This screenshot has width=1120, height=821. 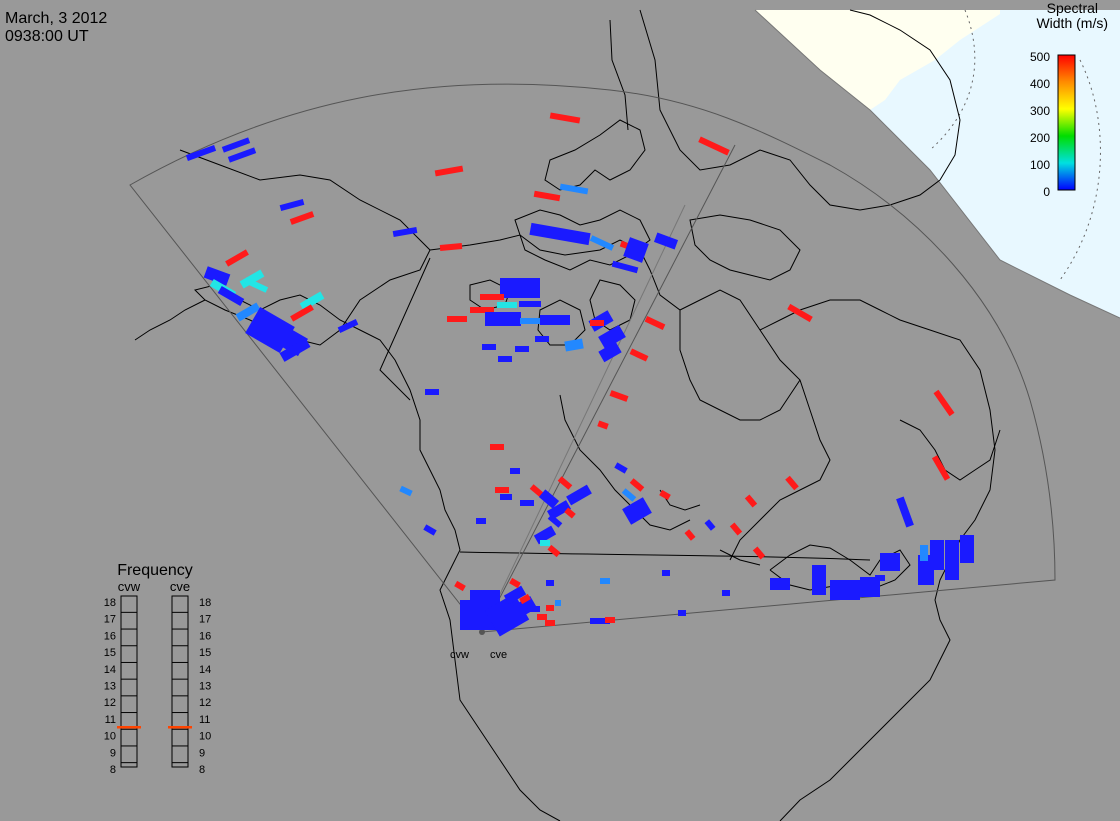 What do you see at coordinates (1069, 99) in the screenshot?
I see `colorbar: Spectral Width (m/s) 500 400 300 200 100 0` at bounding box center [1069, 99].